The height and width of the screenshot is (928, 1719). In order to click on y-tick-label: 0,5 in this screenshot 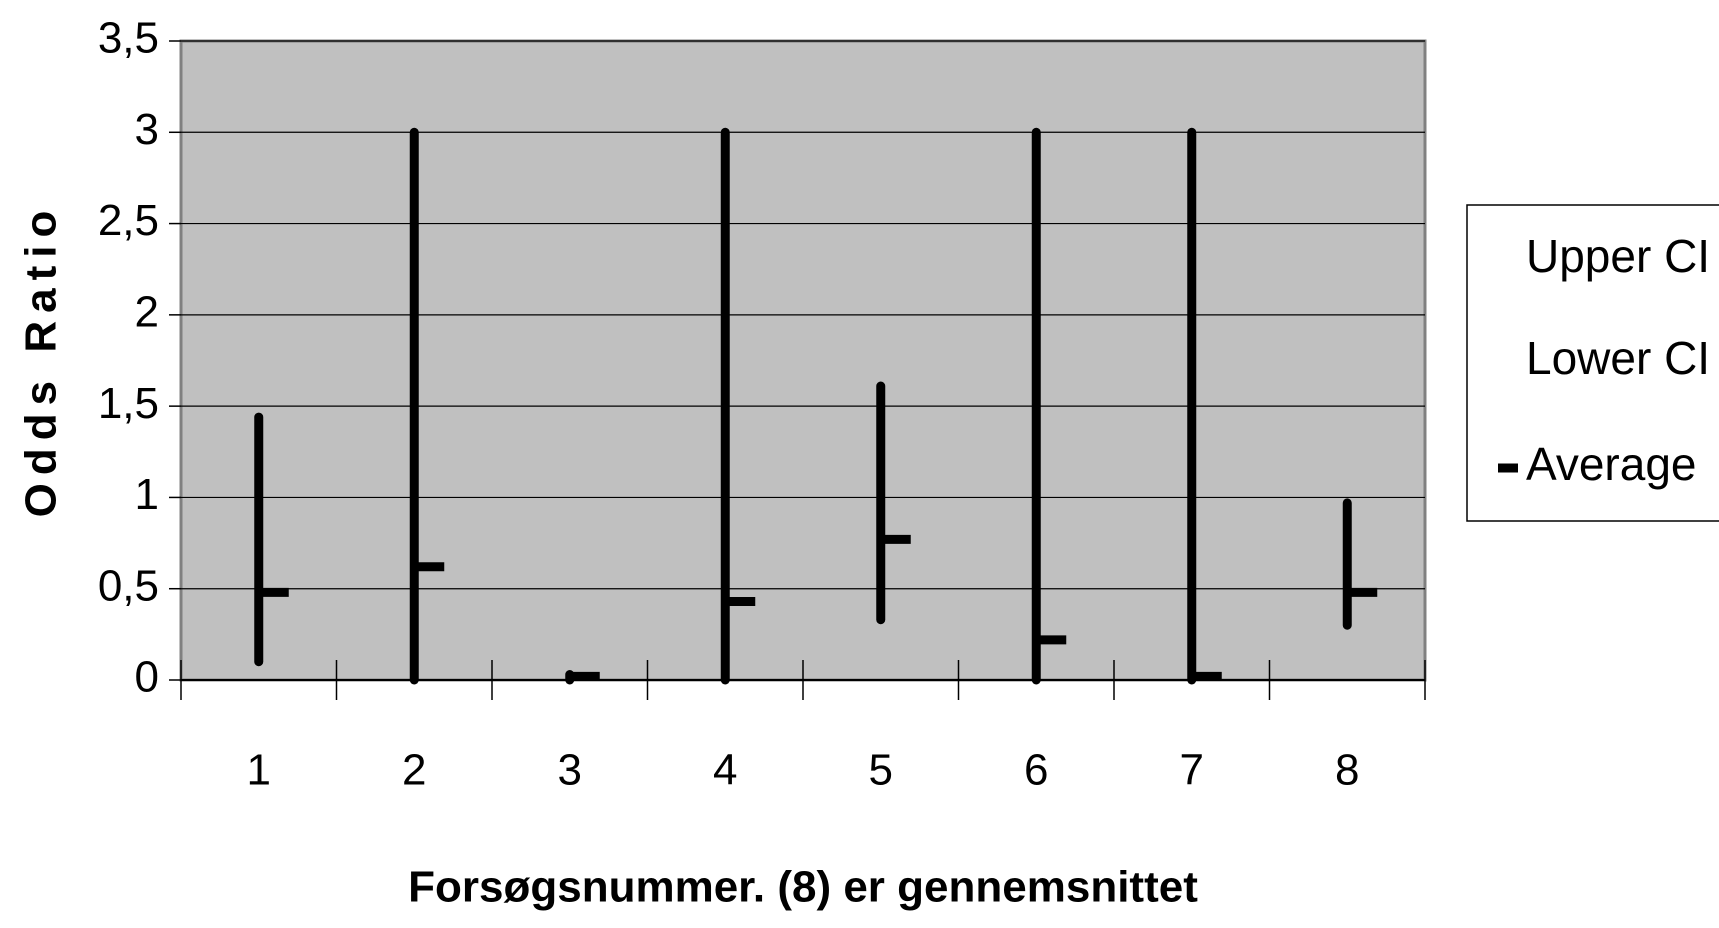, I will do `click(128, 585)`.